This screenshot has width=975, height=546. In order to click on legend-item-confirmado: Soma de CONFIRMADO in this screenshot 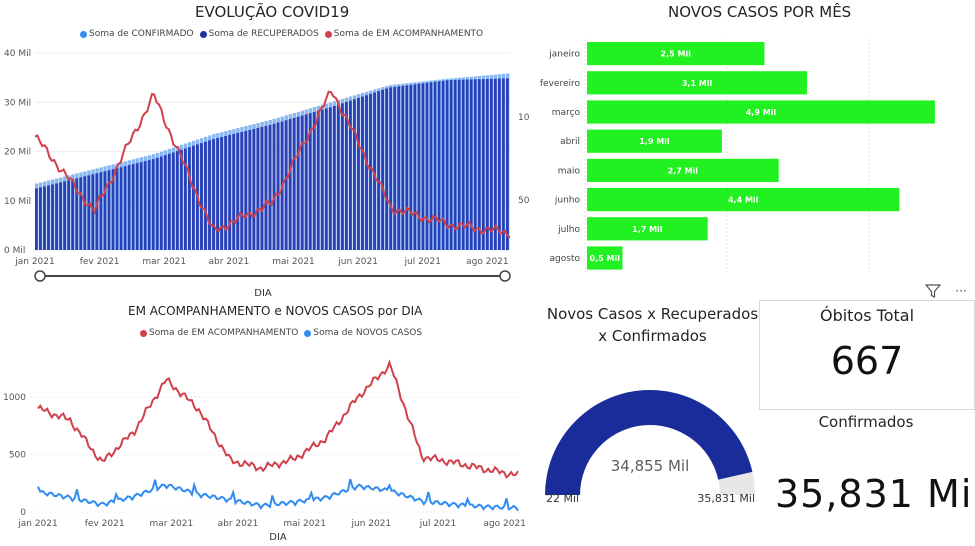, I will do `click(137, 34)`.